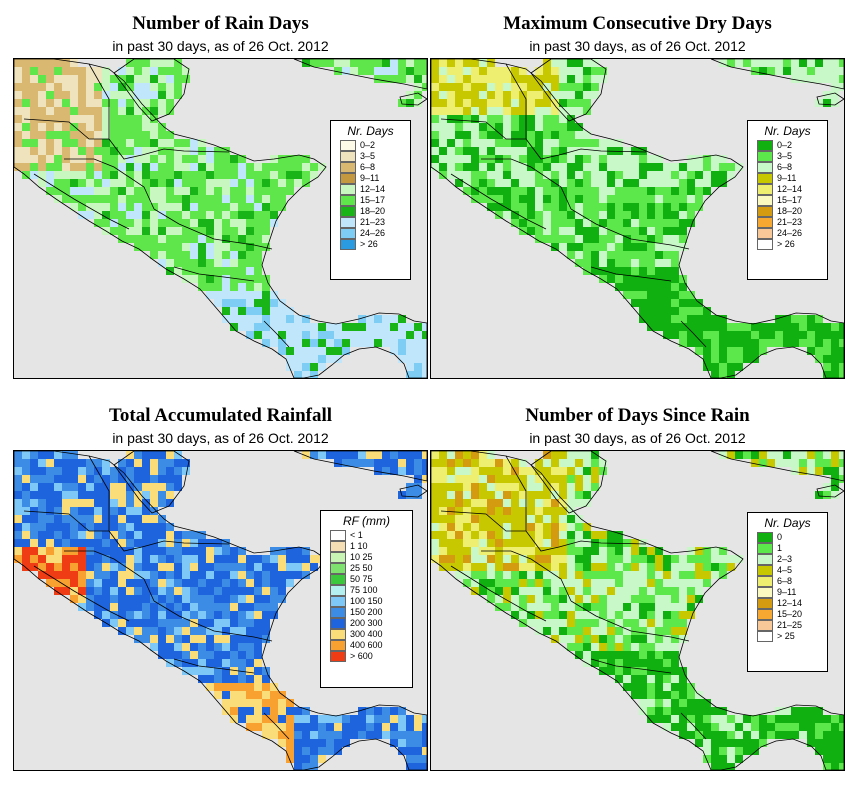 Image resolution: width=851 pixels, height=793 pixels. Describe the element at coordinates (787, 592) in the screenshot. I see `legend-label: 9–11` at that location.